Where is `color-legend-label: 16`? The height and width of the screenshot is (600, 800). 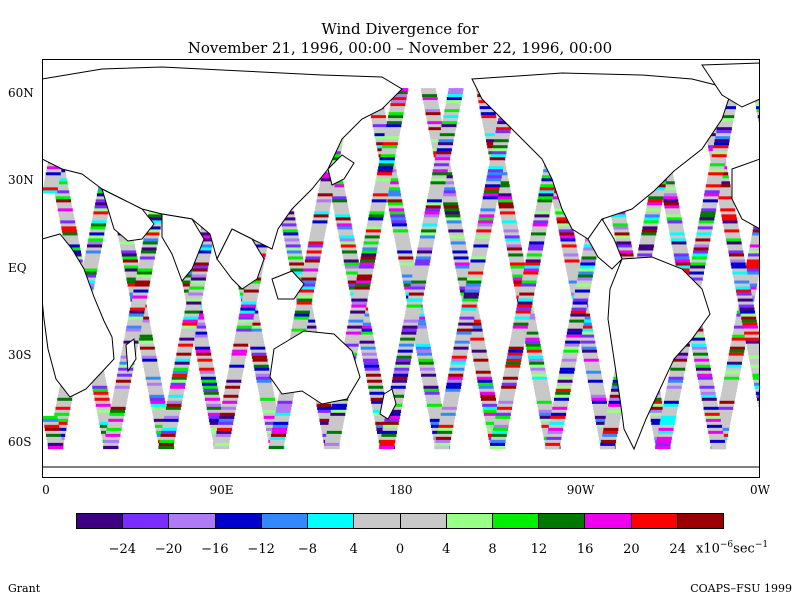
color-legend-label: 16 is located at coordinates (585, 549).